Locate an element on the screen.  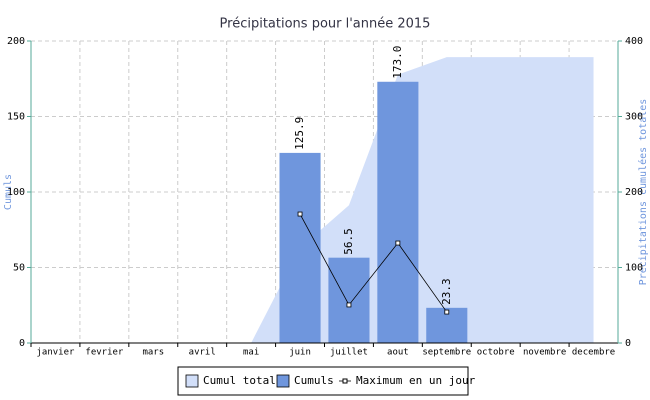
y-axis-label: Cumuls is located at coordinates (8, 192).